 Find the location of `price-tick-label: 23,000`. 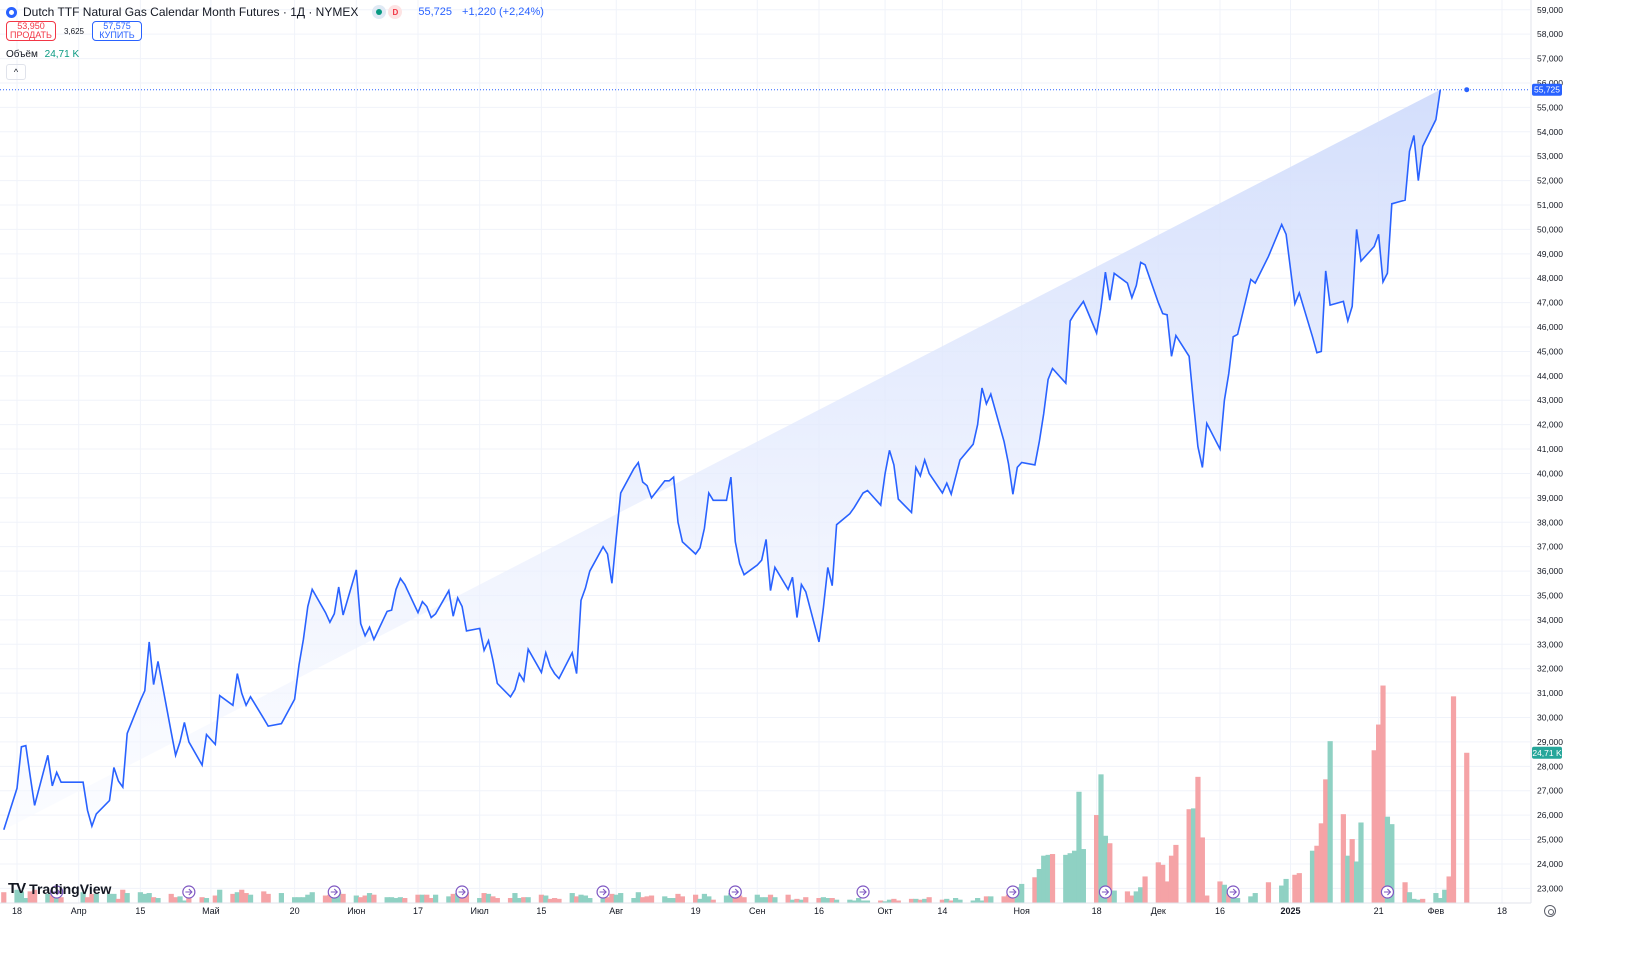

price-tick-label: 23,000 is located at coordinates (1550, 888).